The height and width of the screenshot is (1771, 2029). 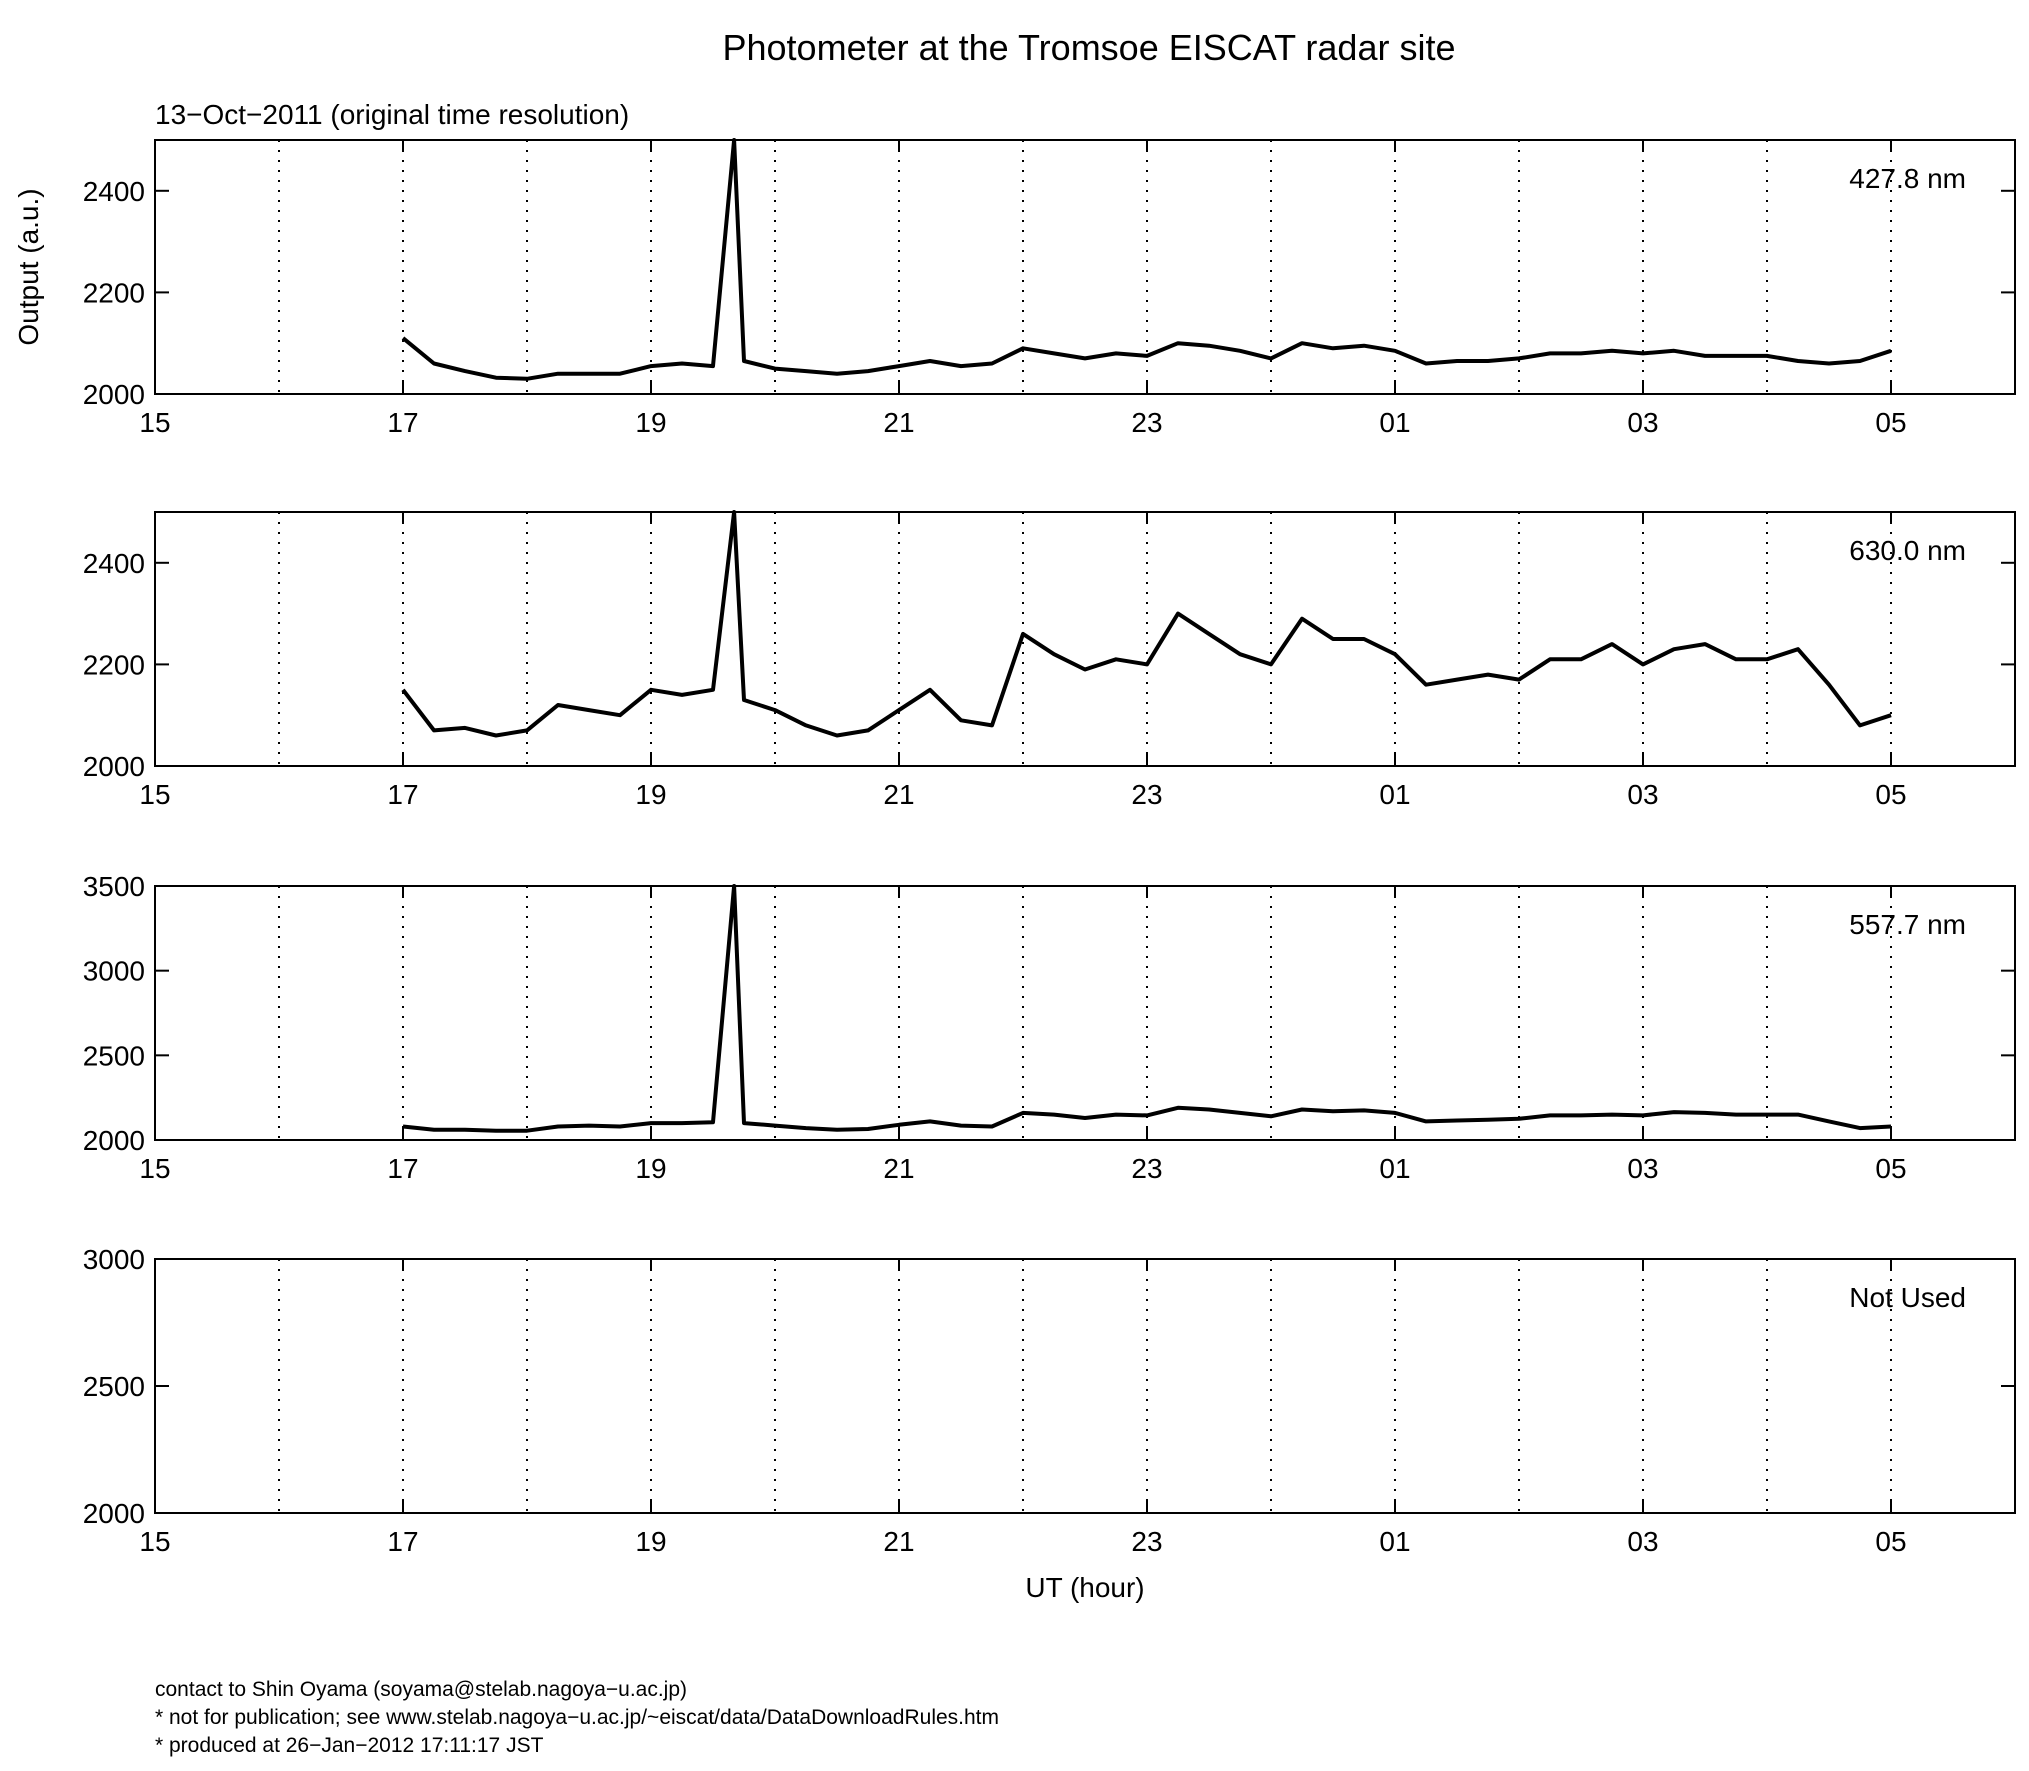 I want to click on footer-line: * produced at 26−Jan−2012 17:11:17 JST, so click(x=349, y=1745).